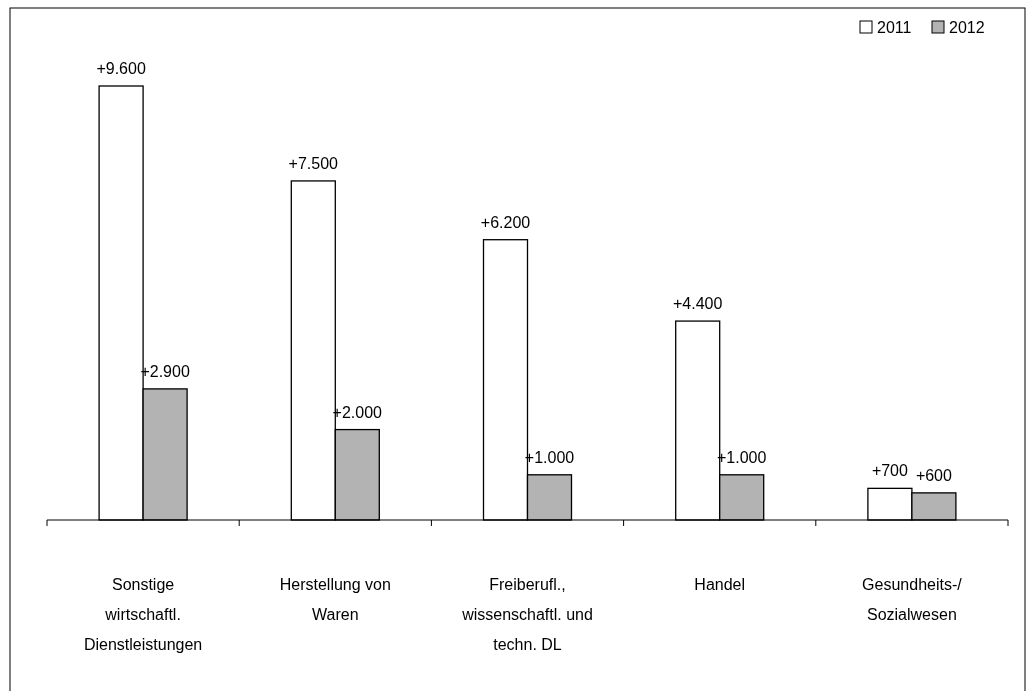 The width and height of the screenshot is (1036, 691). What do you see at coordinates (505, 222) in the screenshot?
I see `data-label: +6.200` at bounding box center [505, 222].